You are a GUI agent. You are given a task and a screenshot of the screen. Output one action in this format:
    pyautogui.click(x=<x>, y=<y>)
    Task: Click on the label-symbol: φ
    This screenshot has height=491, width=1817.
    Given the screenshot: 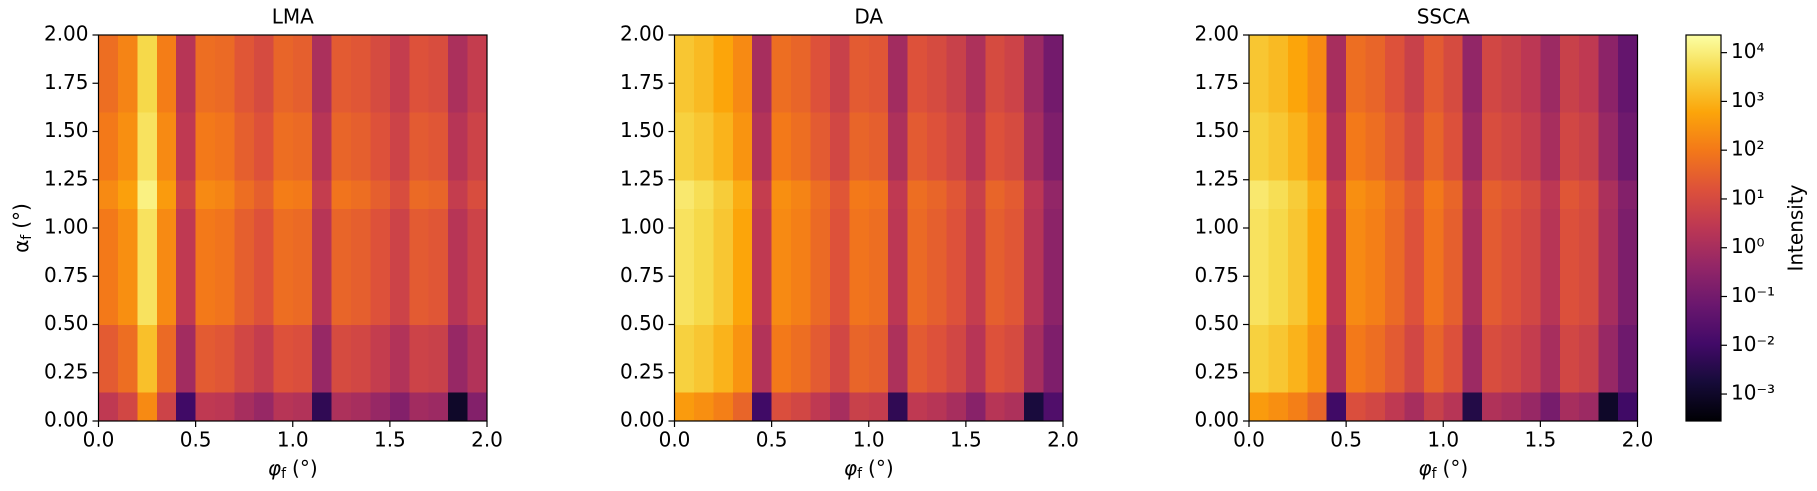 What is the action you would take?
    pyautogui.click(x=1424, y=468)
    